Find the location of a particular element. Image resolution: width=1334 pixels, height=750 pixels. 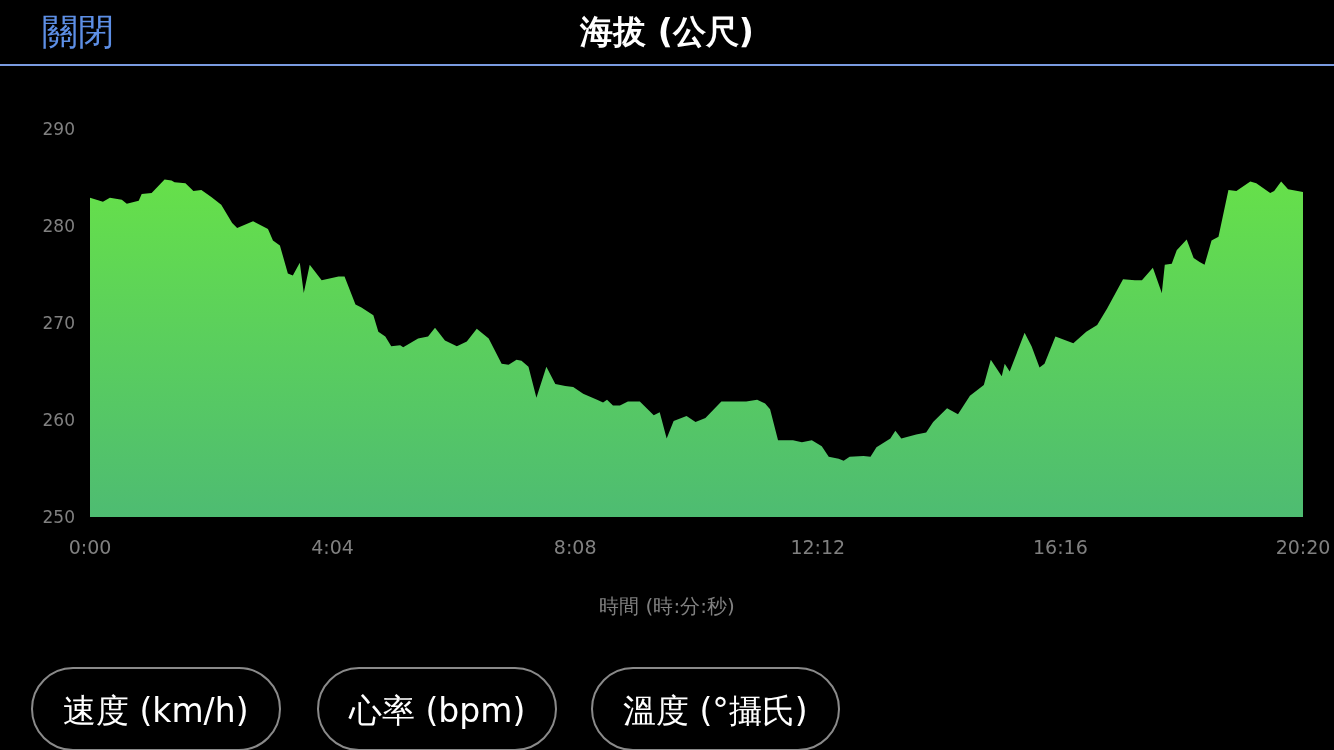

x-tick-label: 4:04 is located at coordinates (332, 546).